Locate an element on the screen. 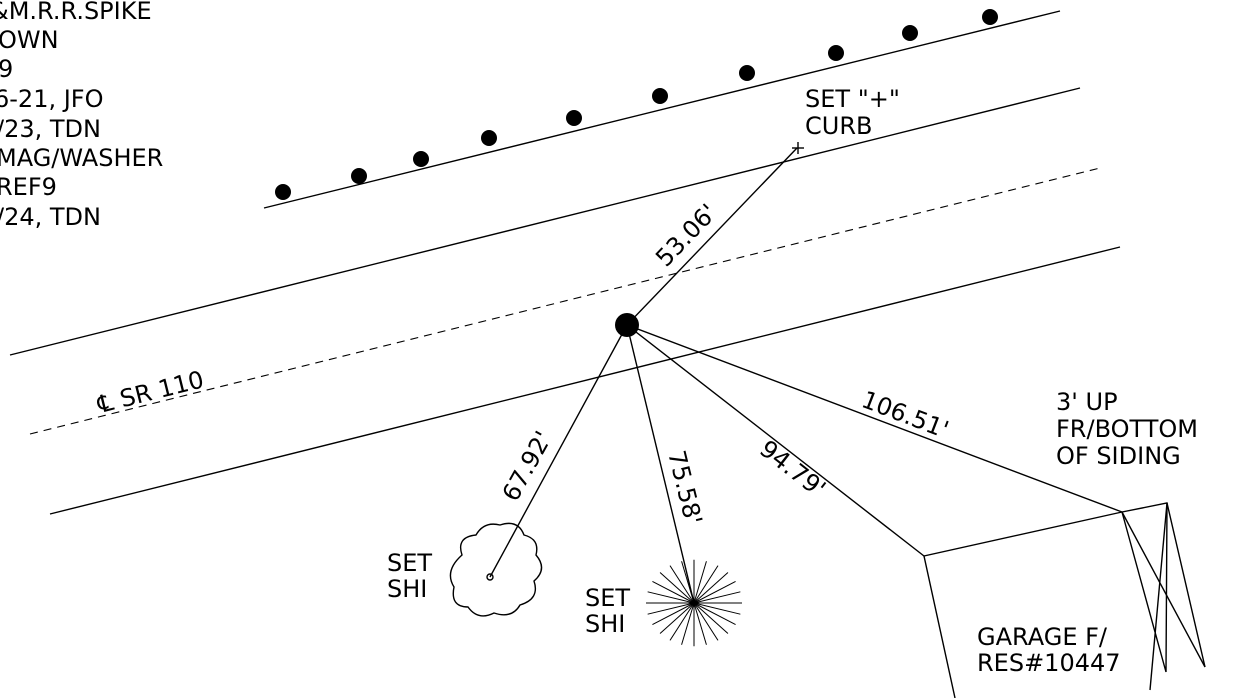  siding-detail-a is located at coordinates (1144, 587).